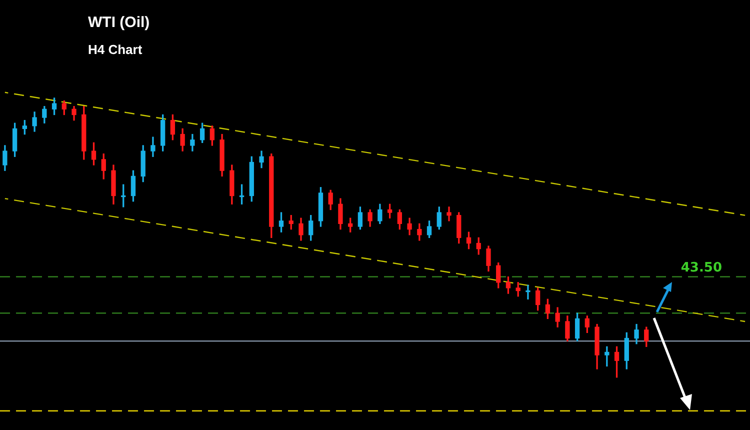 The height and width of the screenshot is (430, 750). What do you see at coordinates (115, 49) in the screenshot?
I see `chart-subtitle: H4 Chart` at bounding box center [115, 49].